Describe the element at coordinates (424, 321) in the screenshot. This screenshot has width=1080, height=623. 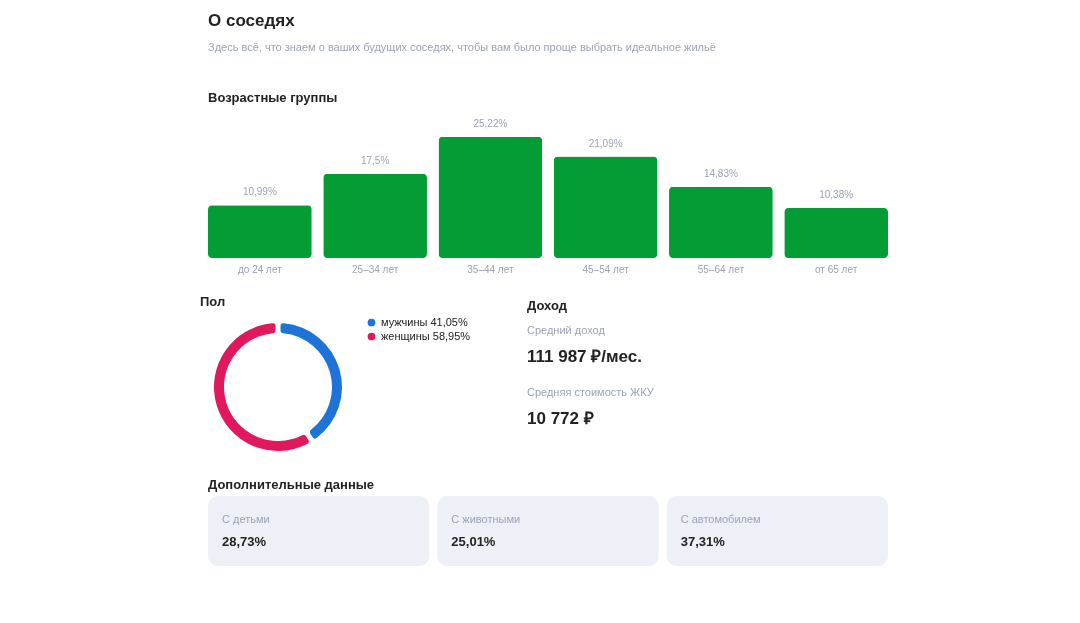
I see `legend-label: мужчины 41,05%` at that location.